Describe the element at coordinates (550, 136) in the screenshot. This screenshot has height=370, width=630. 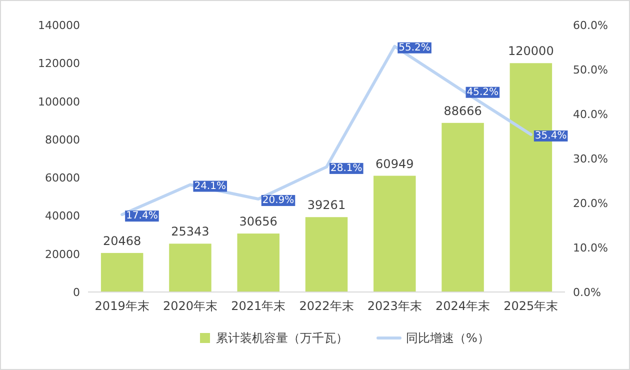
I see `data-label: 35.4%` at that location.